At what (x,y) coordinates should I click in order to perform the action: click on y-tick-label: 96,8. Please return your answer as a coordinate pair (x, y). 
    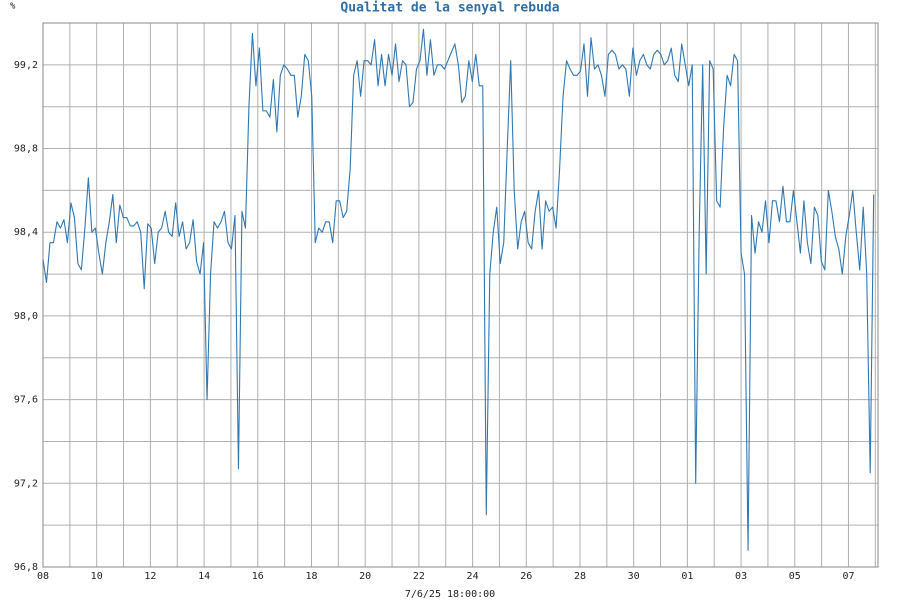
    Looking at the image, I should click on (26, 567).